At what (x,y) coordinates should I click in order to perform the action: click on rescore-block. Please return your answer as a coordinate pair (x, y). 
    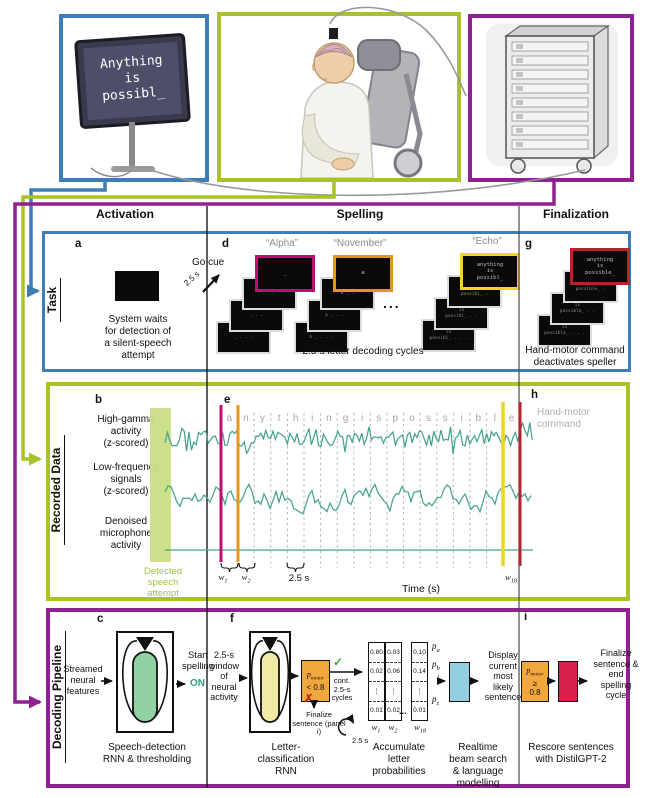
    Looking at the image, I should click on (568, 681).